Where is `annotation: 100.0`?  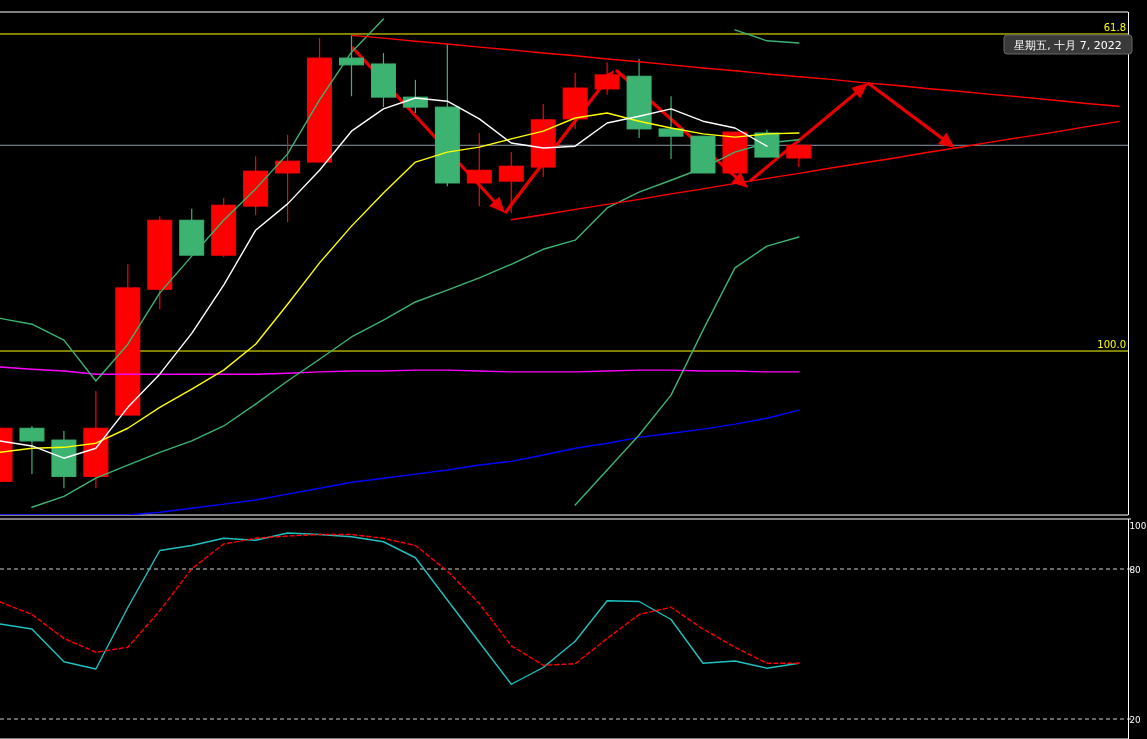
annotation: 100.0 is located at coordinates (1111, 345).